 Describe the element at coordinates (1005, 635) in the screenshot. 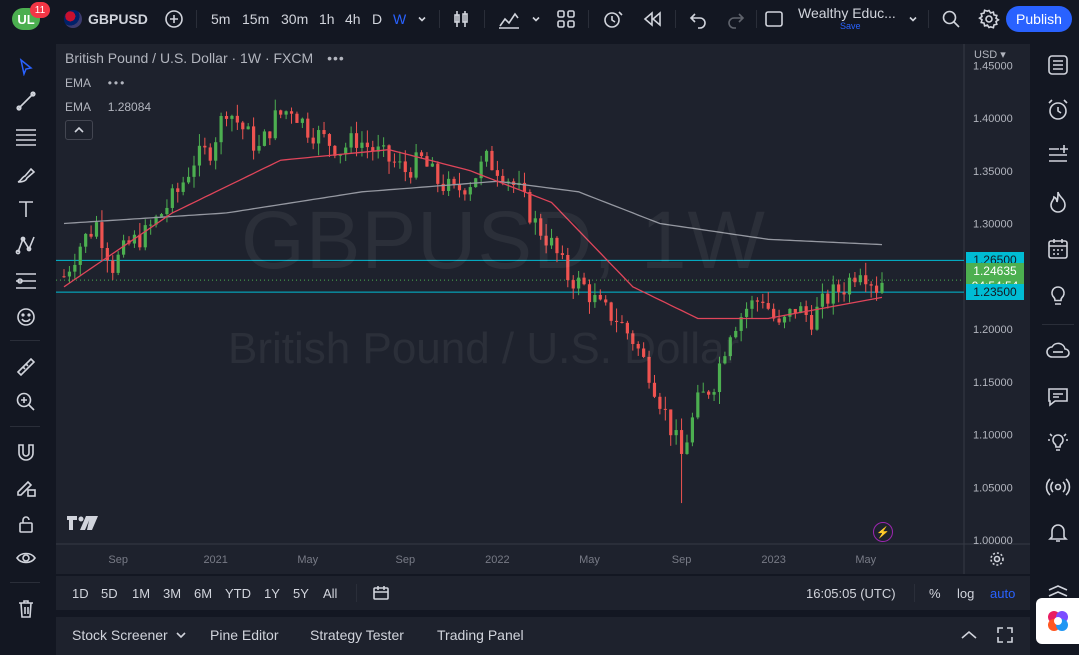

I see `maximize-panel-button` at that location.